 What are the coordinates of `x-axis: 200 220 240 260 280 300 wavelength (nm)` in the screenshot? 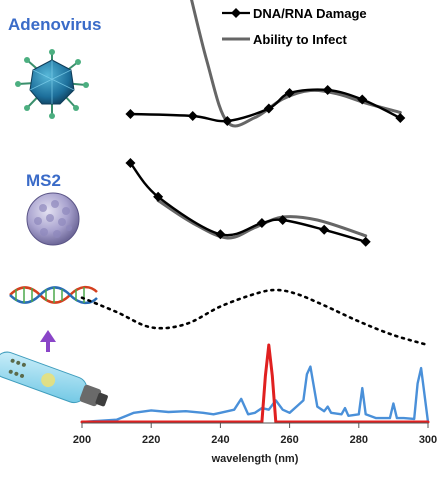 It's located at (255, 443).